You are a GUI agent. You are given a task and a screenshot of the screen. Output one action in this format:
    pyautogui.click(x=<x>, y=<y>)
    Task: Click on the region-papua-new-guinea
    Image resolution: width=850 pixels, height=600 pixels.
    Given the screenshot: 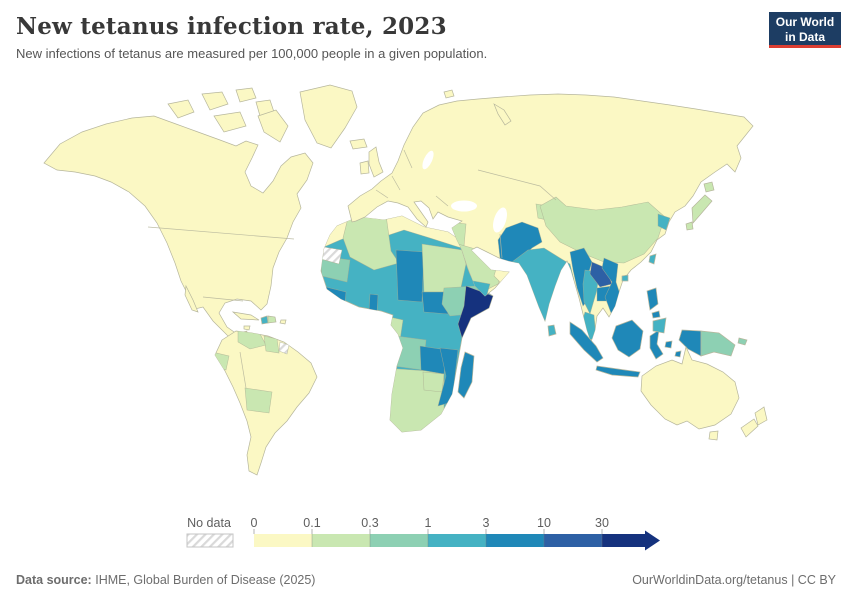 What is the action you would take?
    pyautogui.click(x=718, y=343)
    